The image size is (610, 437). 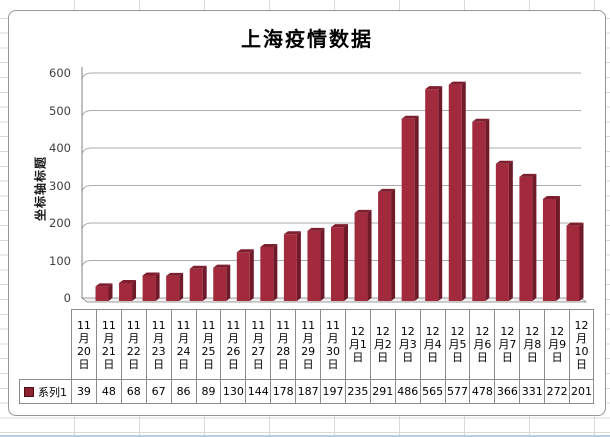 What do you see at coordinates (455, 192) in the screenshot?
I see `bar-12月5日` at bounding box center [455, 192].